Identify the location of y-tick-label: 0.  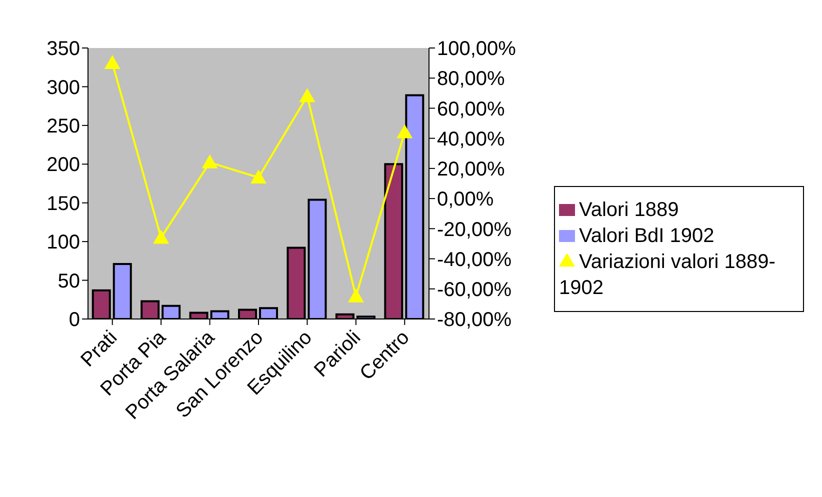
(74, 320).